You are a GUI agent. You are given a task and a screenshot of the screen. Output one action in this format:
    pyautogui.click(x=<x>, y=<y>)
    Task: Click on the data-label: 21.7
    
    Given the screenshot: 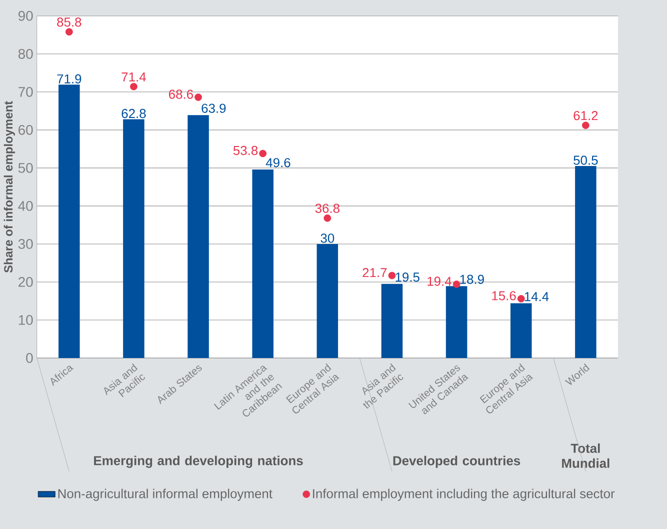 What is the action you would take?
    pyautogui.click(x=374, y=273)
    